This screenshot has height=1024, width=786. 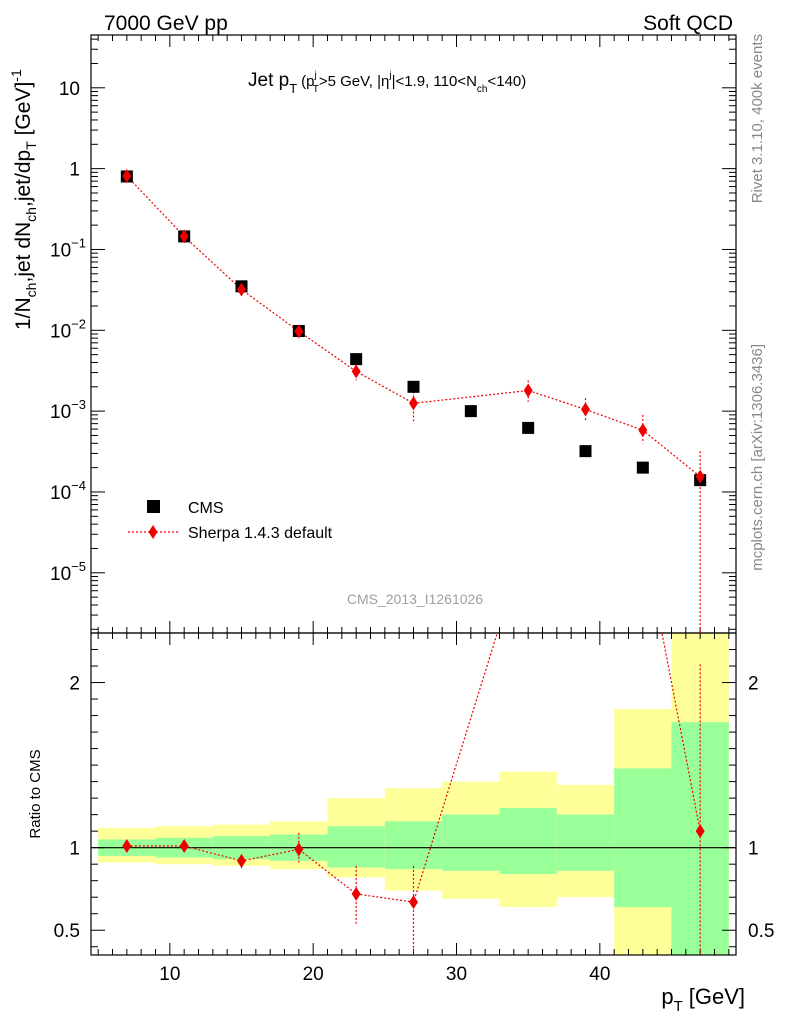 I want to click on y-tick-label: 10⁻⁵, so click(x=68, y=572).